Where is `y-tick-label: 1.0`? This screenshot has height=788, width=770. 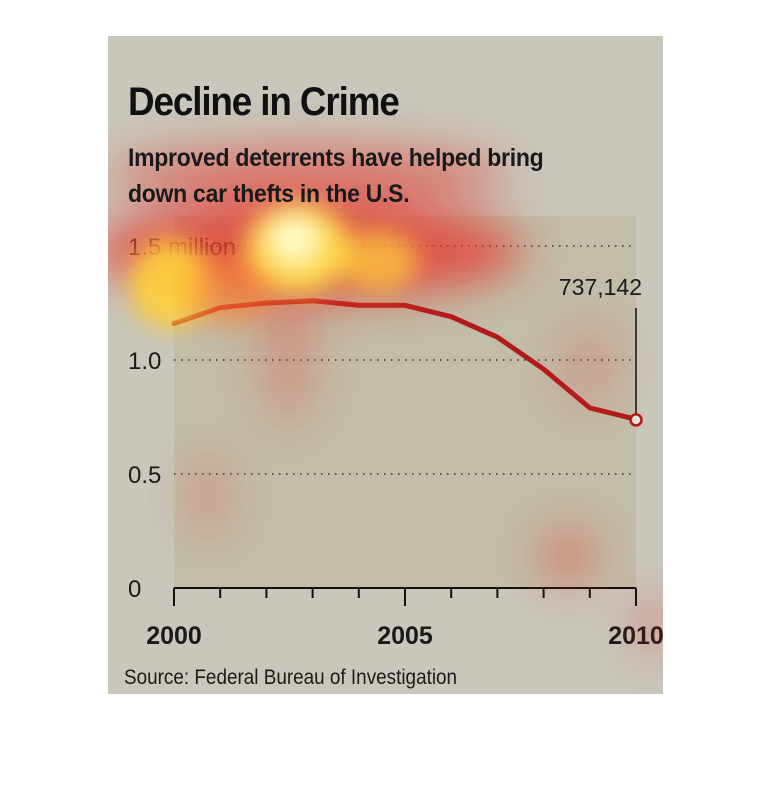
y-tick-label: 1.0 is located at coordinates (144, 361).